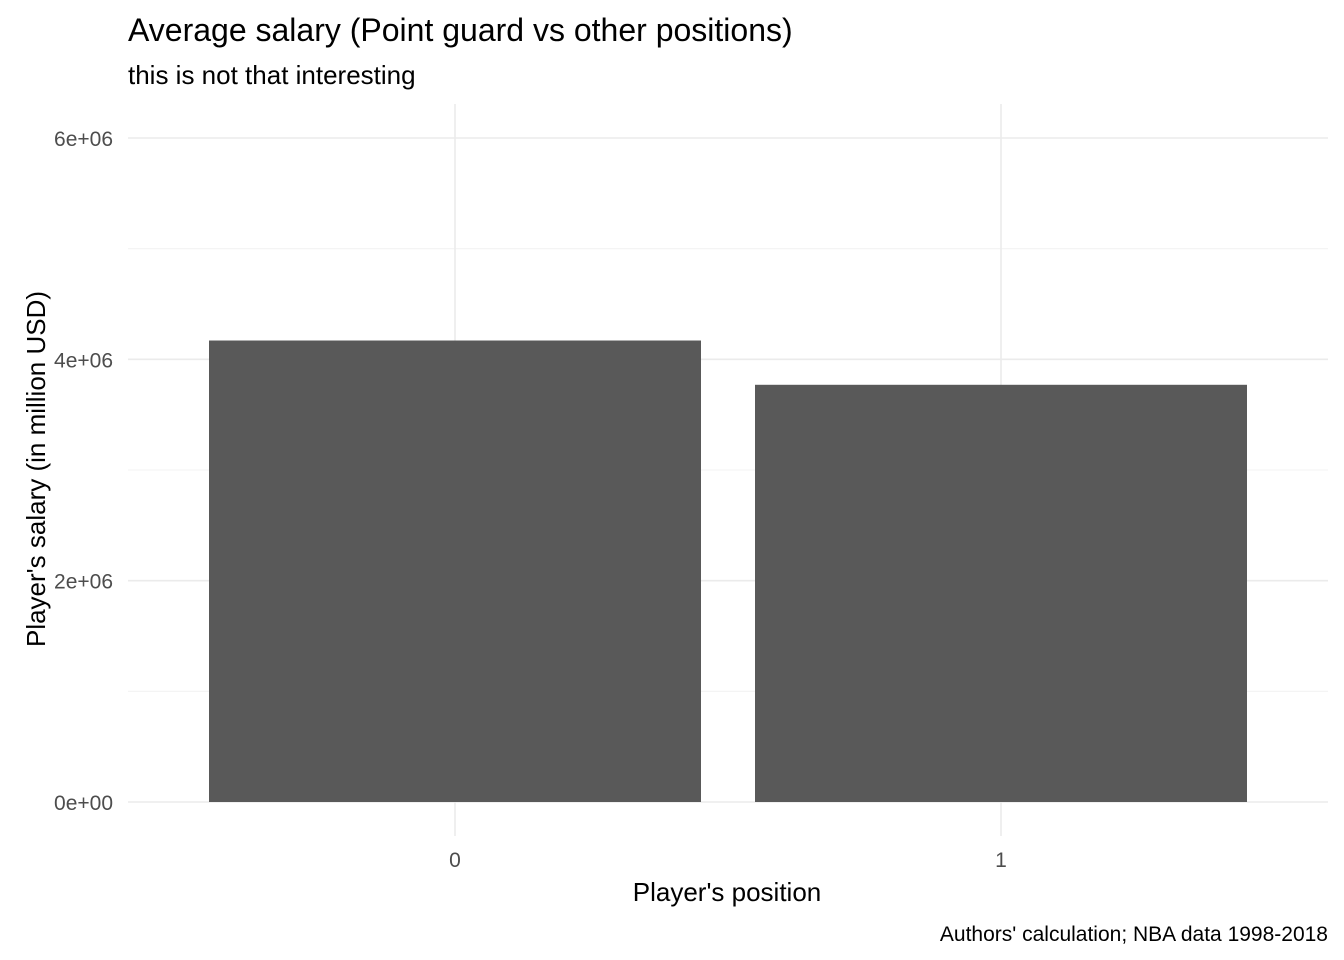 The height and width of the screenshot is (960, 1344). Describe the element at coordinates (272, 75) in the screenshot. I see `chart-subtitle: this is not that interesting` at that location.